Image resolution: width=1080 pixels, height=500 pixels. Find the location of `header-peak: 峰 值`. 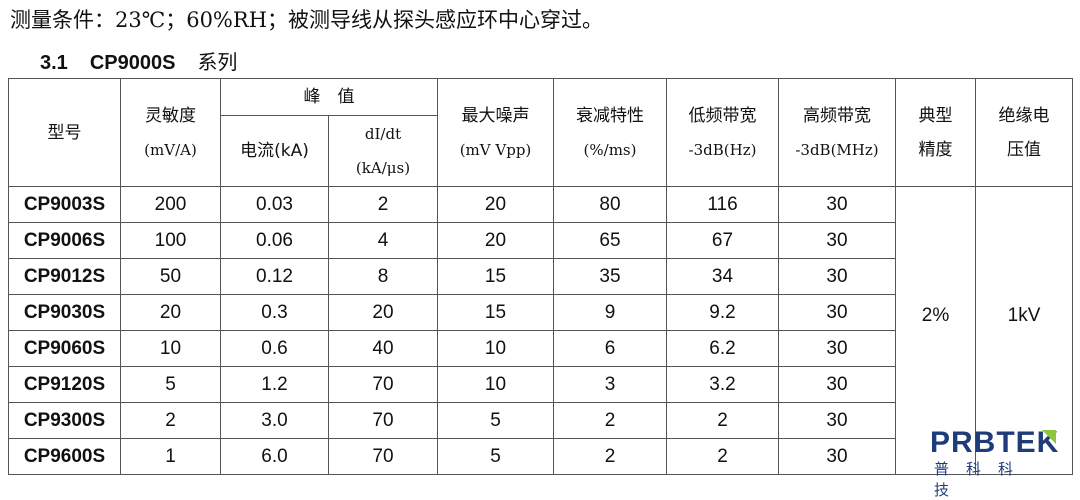

header-peak: 峰 值 is located at coordinates (329, 97).